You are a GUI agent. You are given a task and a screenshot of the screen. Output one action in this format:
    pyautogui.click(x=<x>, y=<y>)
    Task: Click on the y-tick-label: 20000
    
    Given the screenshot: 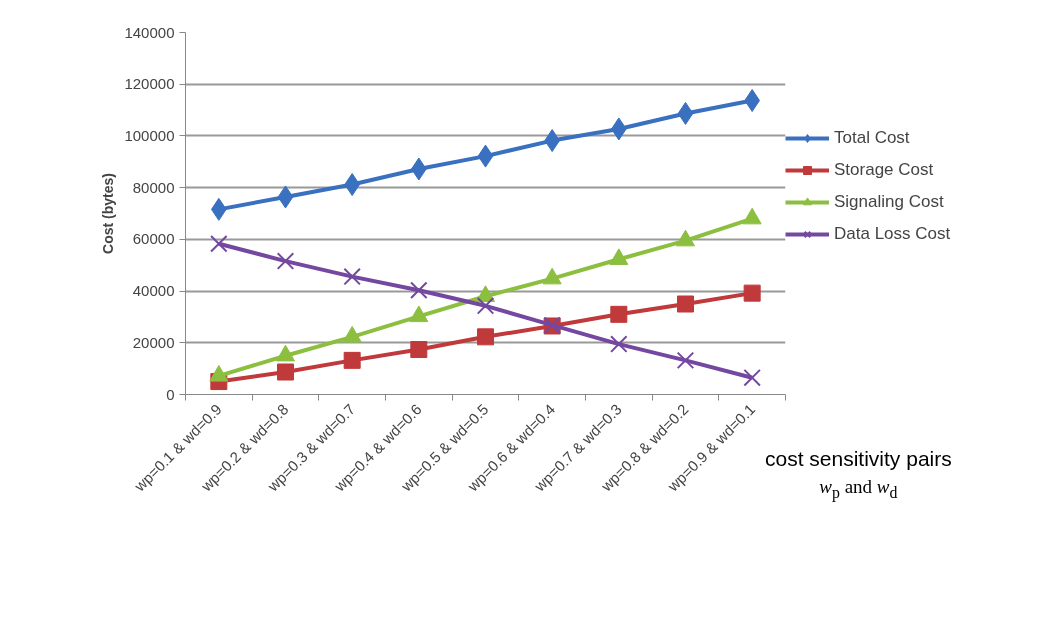 What is the action you would take?
    pyautogui.click(x=153, y=342)
    